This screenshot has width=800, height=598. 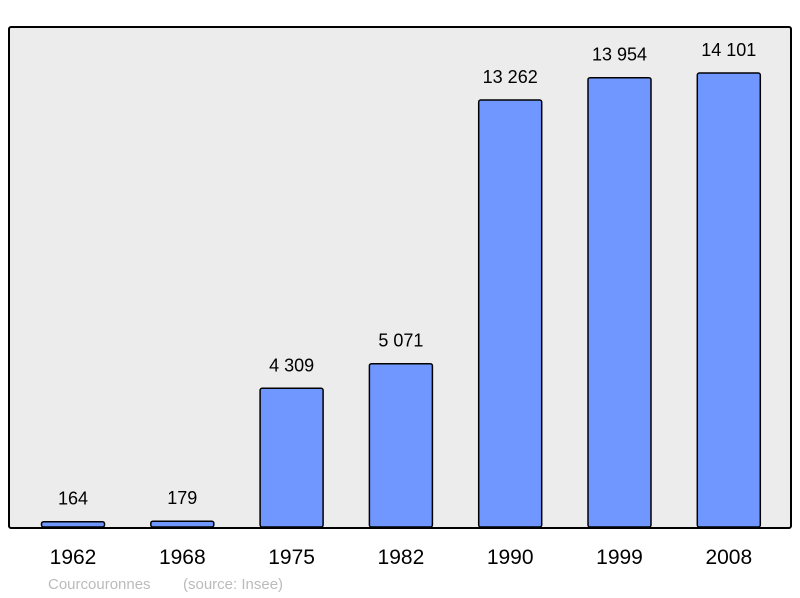 I want to click on bar-2008, so click(x=729, y=300).